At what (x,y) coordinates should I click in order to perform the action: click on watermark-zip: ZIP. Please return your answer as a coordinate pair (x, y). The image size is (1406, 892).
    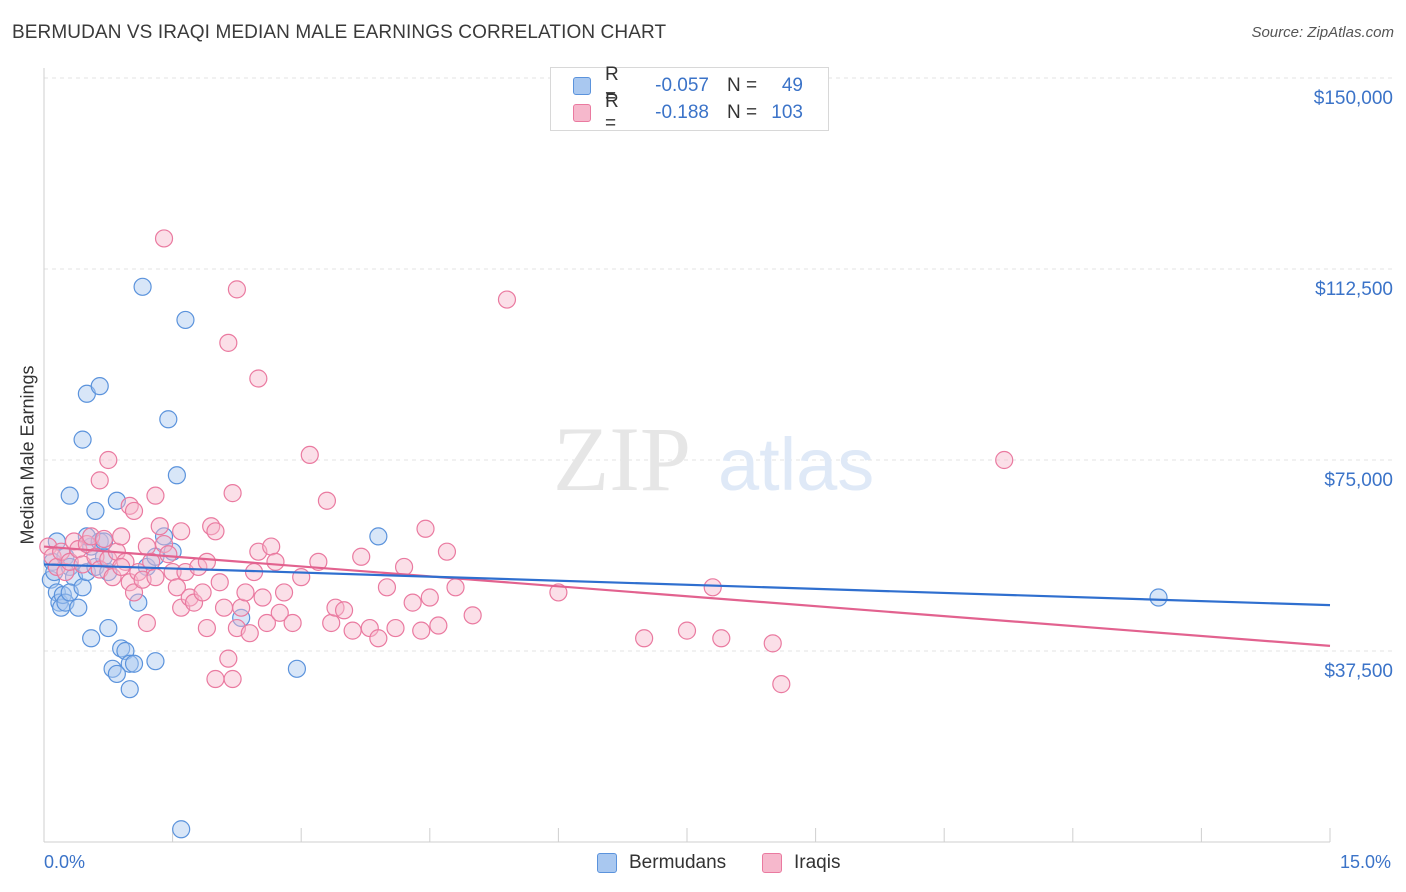
    Looking at the image, I should click on (622, 459).